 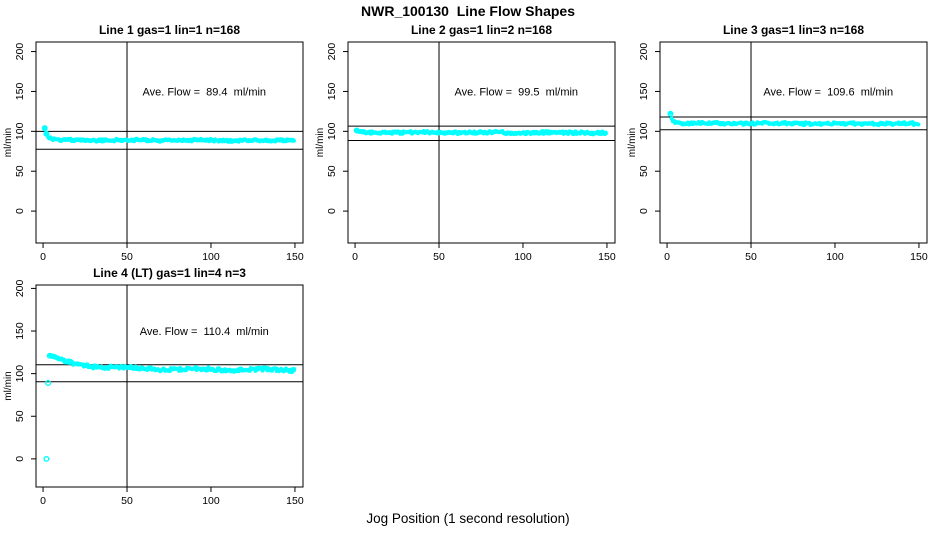 I want to click on ave-flow-annotation: Ave. Flow = 110.4 ml/min, so click(x=204, y=332).